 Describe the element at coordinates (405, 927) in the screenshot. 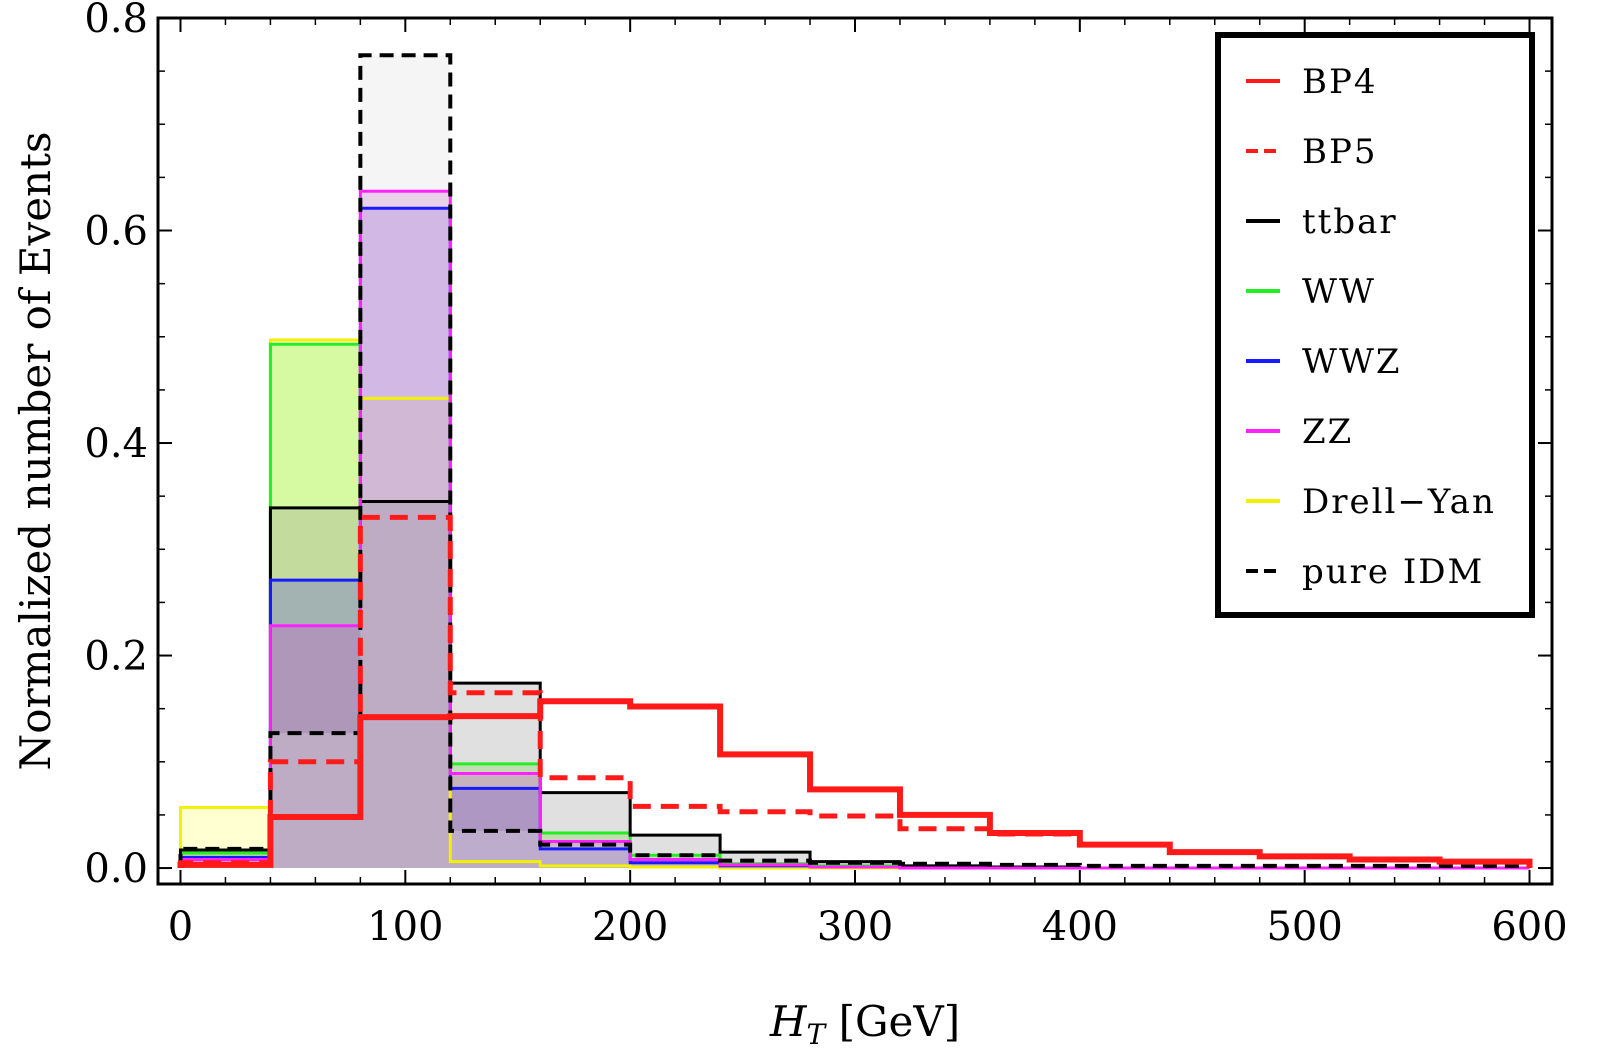

I see `x-tick-label: 100` at that location.